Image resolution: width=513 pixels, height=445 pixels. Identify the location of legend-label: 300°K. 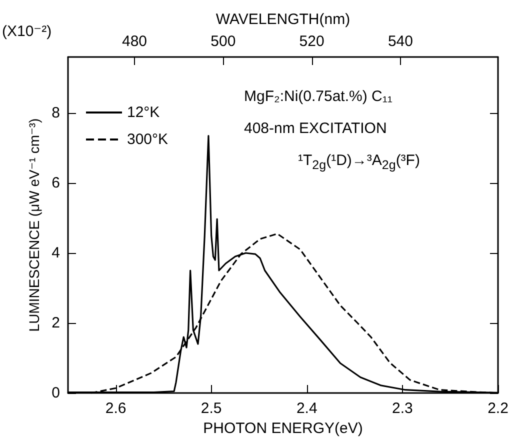
(147, 139).